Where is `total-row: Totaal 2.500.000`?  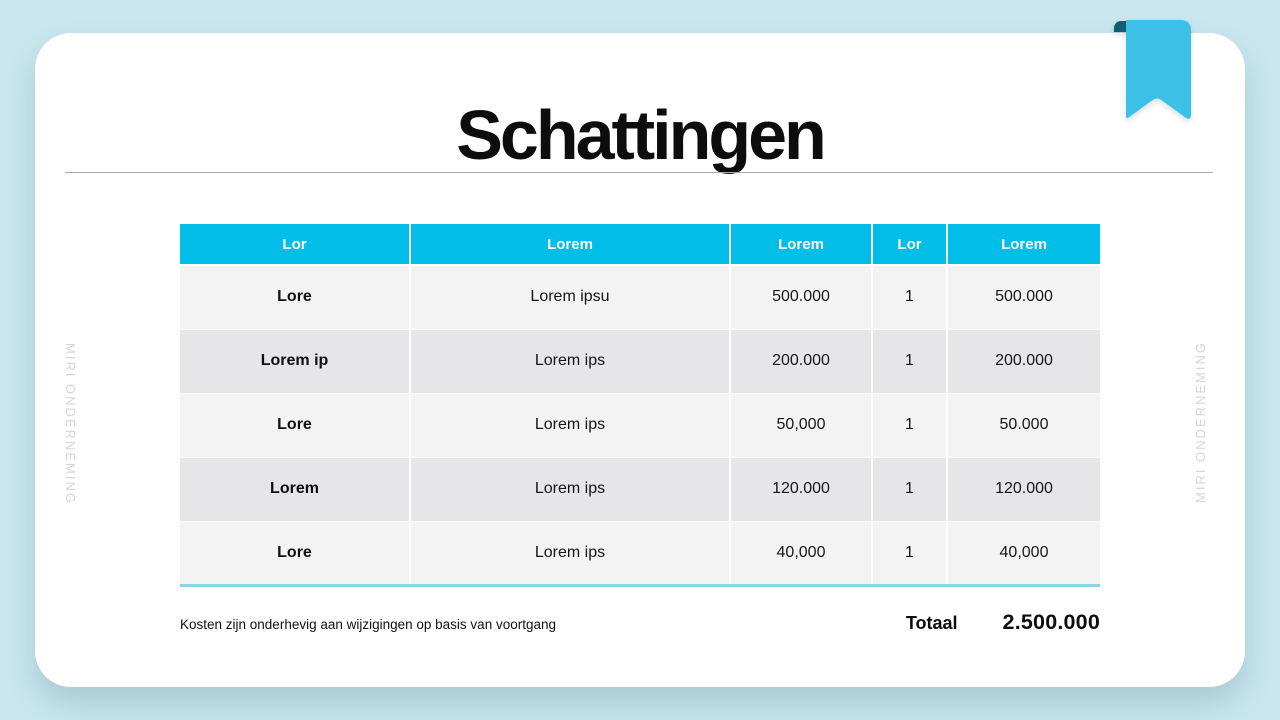
total-row: Totaal 2.500.000 is located at coordinates (1003, 622).